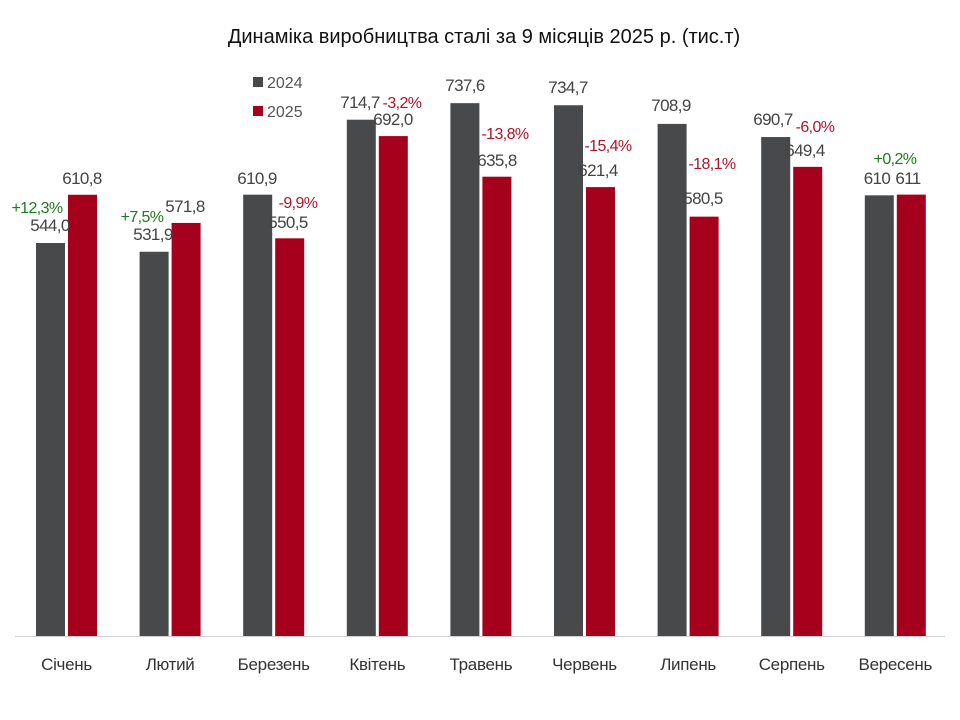 This screenshot has width=960, height=720. I want to click on change-label-5: -15,4%, so click(607, 146).